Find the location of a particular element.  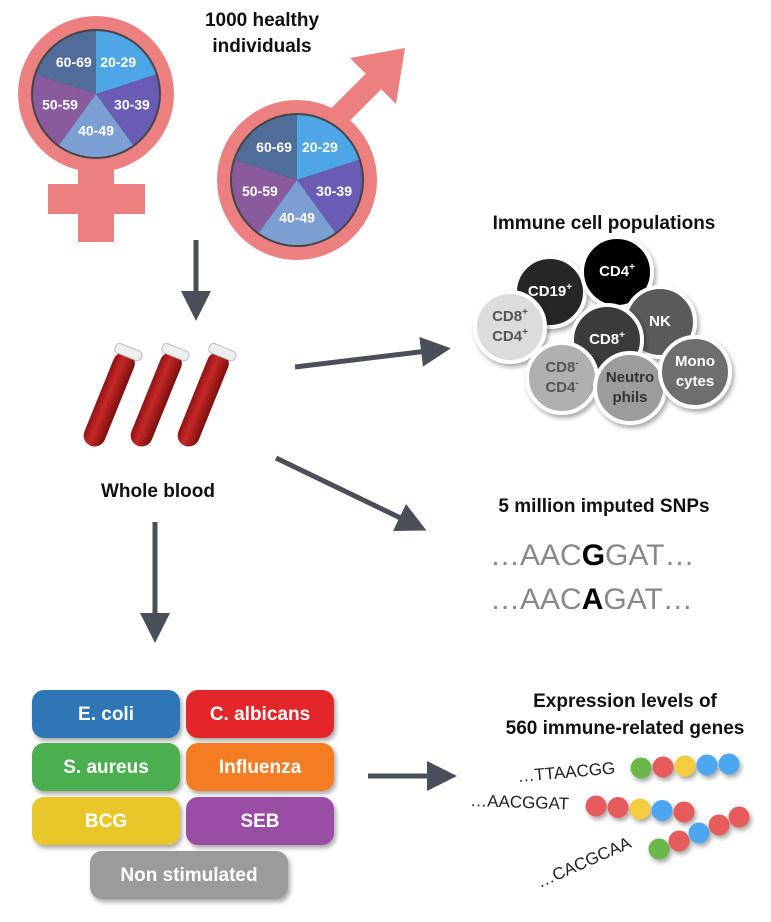

cell-3: CD8+ CD4+ is located at coordinates (510, 327).